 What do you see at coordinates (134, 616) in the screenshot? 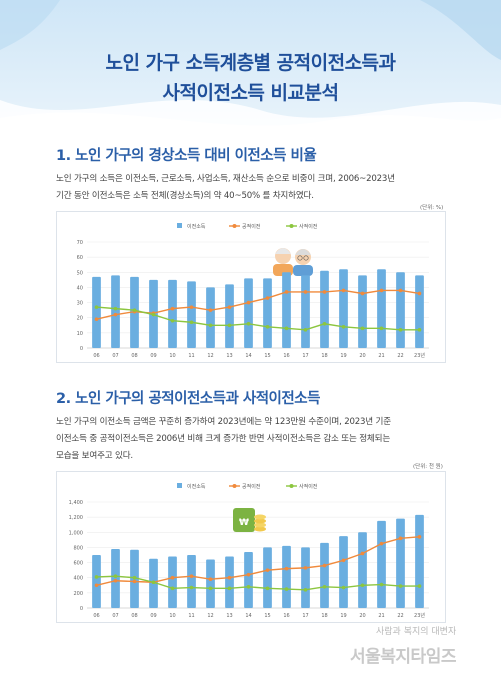
I see `x-tick-label: 08` at bounding box center [134, 616].